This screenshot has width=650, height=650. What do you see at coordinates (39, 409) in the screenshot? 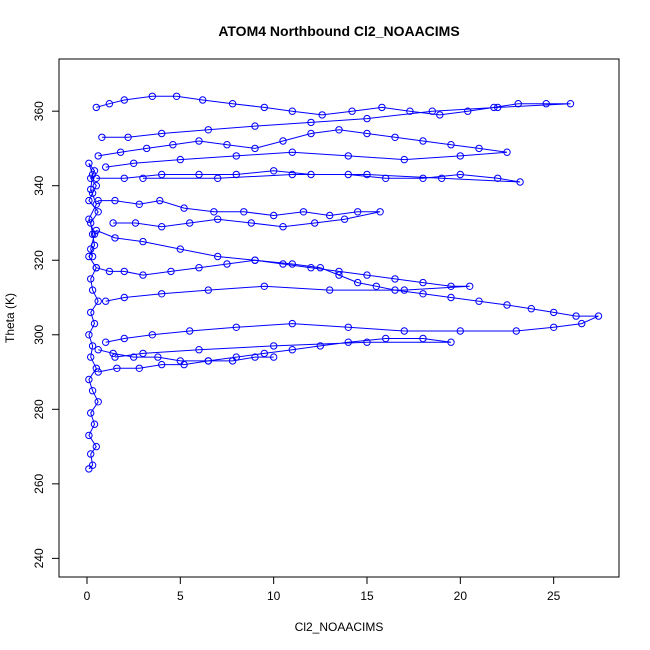
I see `y-tick-label: 280` at bounding box center [39, 409].